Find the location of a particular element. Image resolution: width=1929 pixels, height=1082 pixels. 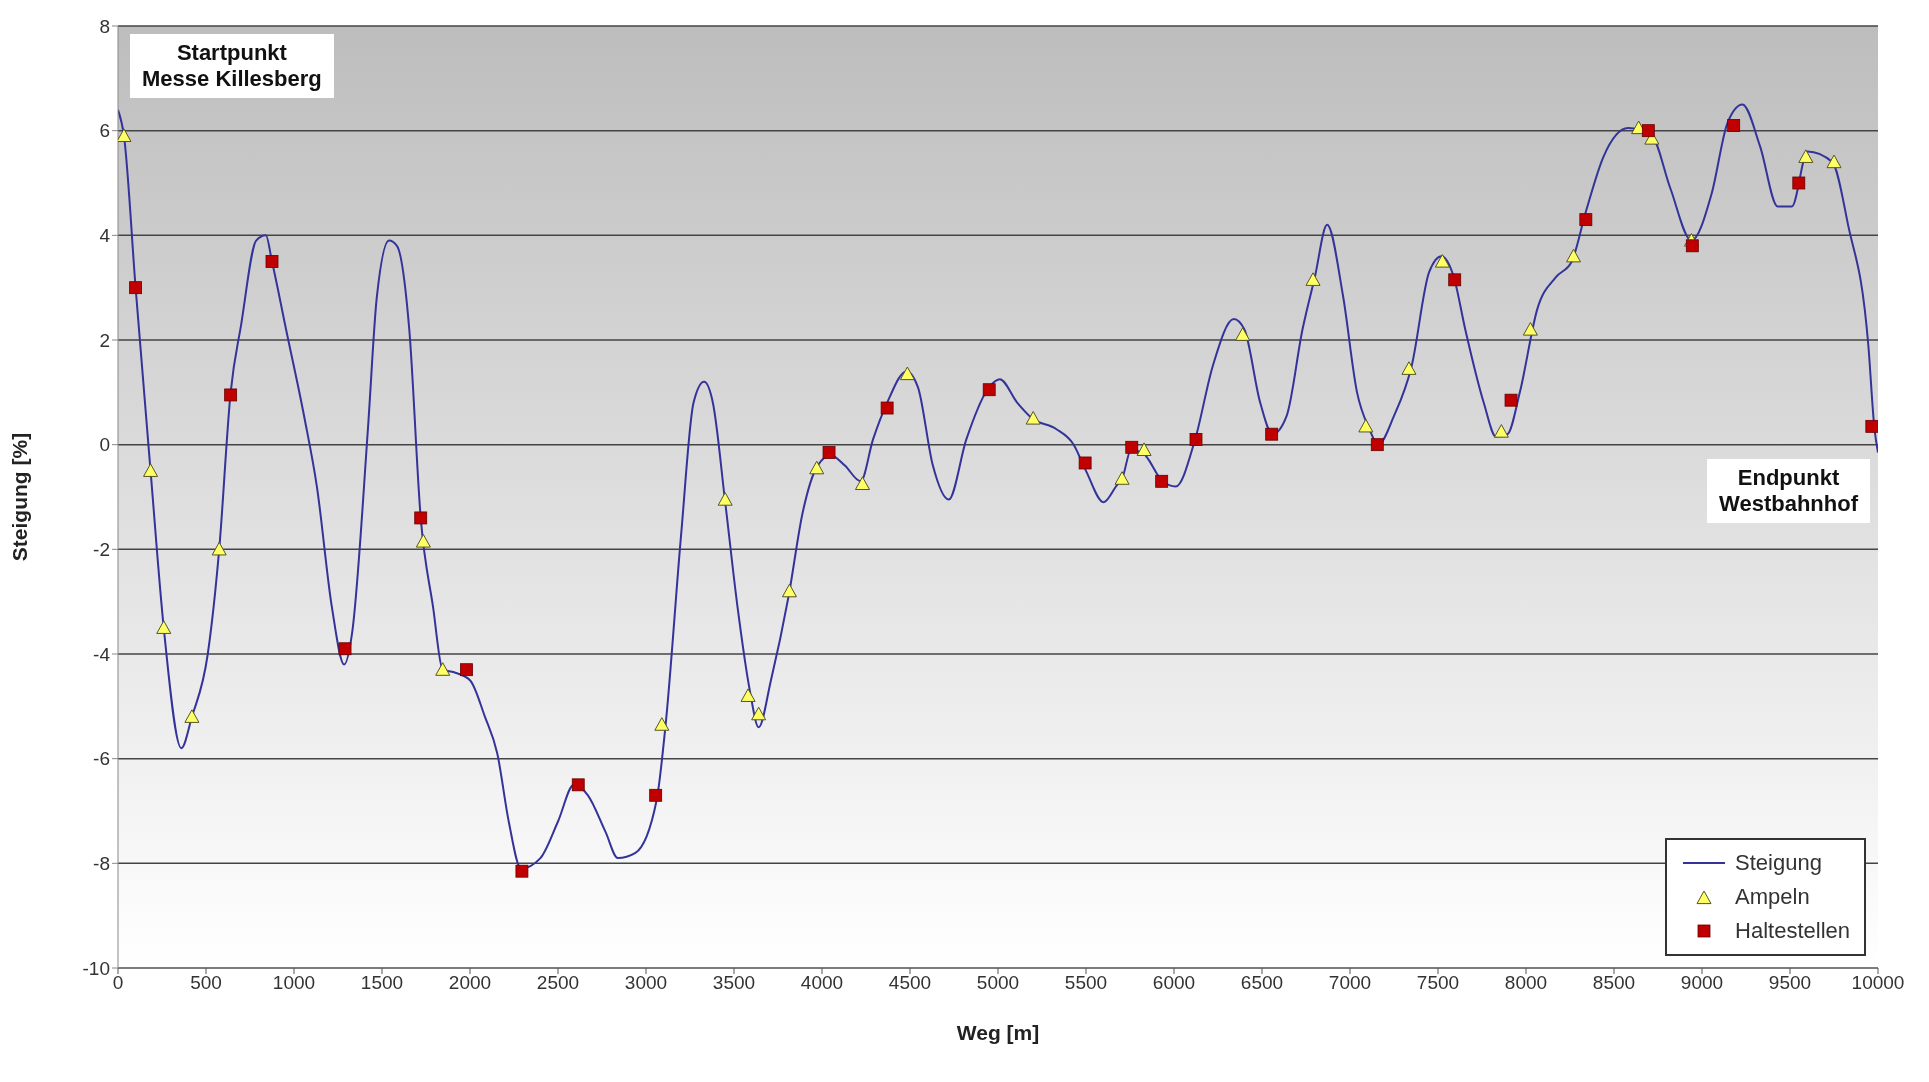

x-tick-label: 7000 is located at coordinates (1350, 983).